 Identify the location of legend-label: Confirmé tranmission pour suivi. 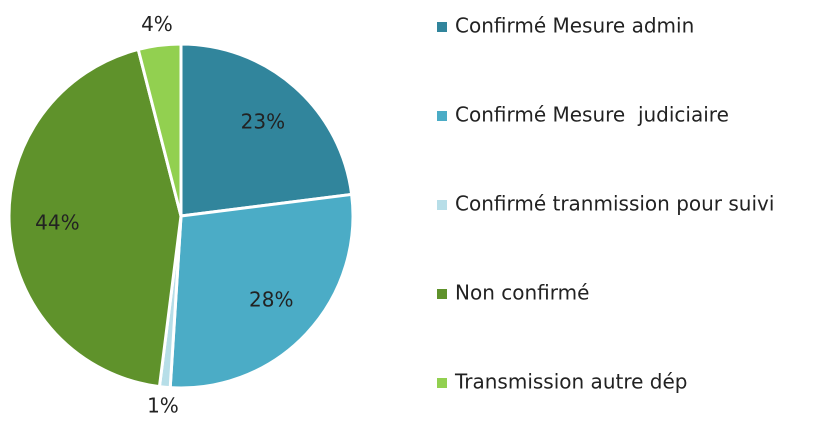
(614, 204).